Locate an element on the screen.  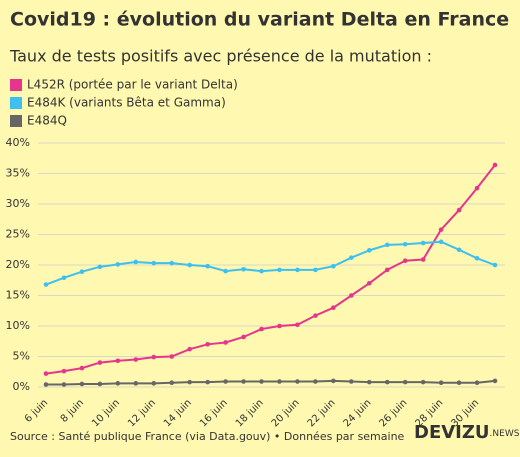
logo: DEVIZU.NEWS is located at coordinates (467, 432).